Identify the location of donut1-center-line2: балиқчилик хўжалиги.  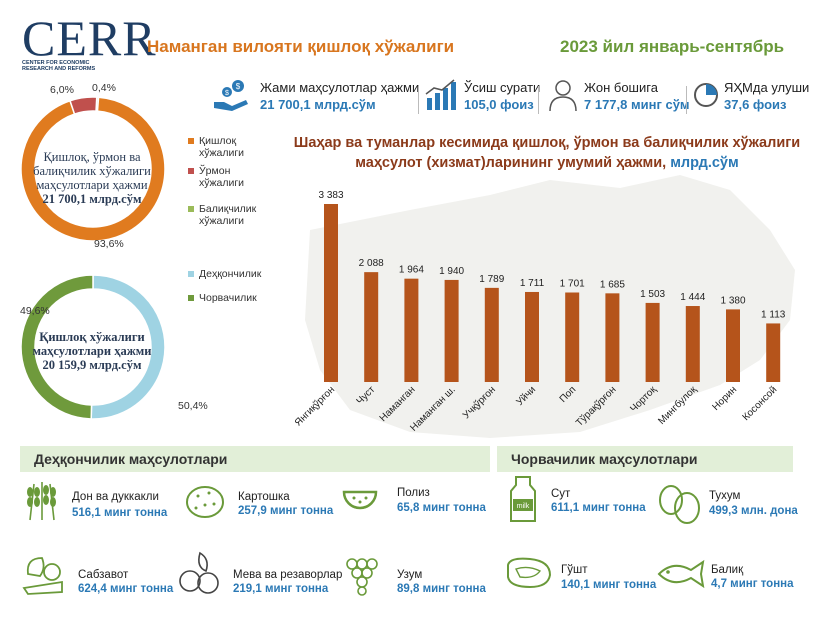
(92, 171).